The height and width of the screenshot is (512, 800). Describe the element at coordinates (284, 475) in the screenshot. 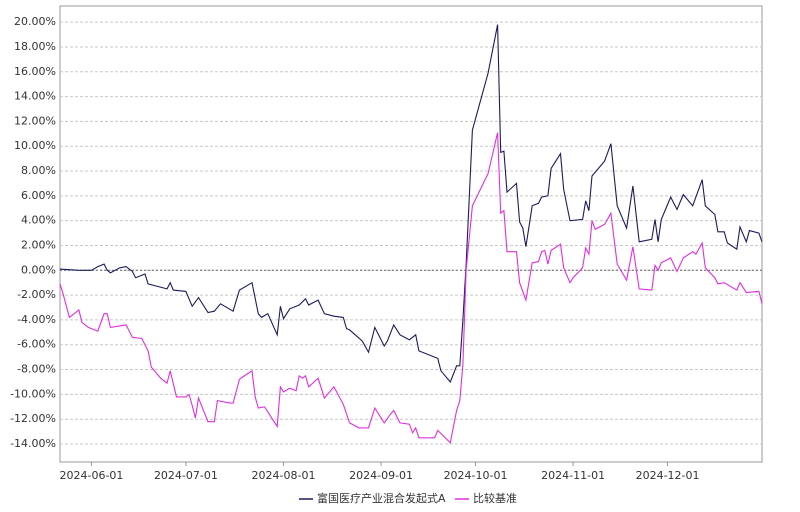

I see `x-tick-label: 2024-08-01` at that location.